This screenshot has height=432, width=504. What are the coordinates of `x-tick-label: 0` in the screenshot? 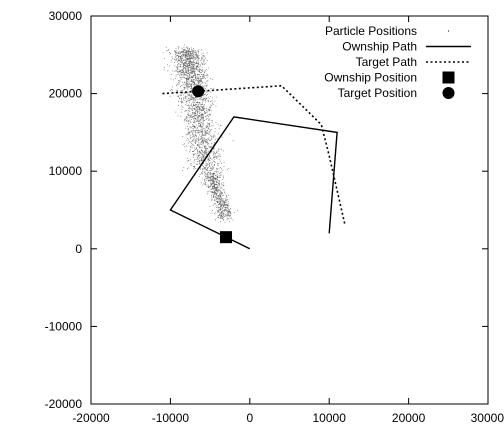 It's located at (249, 418).